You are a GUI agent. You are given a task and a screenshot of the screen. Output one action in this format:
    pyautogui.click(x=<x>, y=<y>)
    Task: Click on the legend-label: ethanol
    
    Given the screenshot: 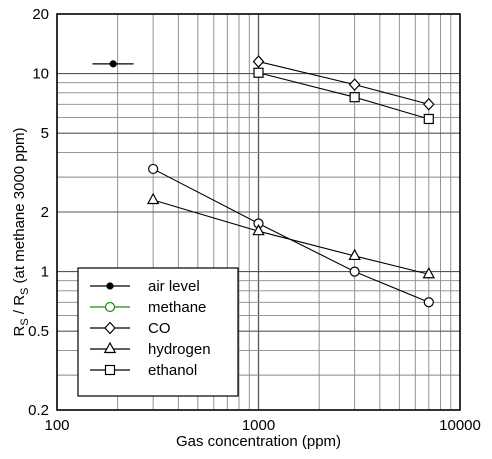 What is the action you would take?
    pyautogui.click(x=172, y=370)
    